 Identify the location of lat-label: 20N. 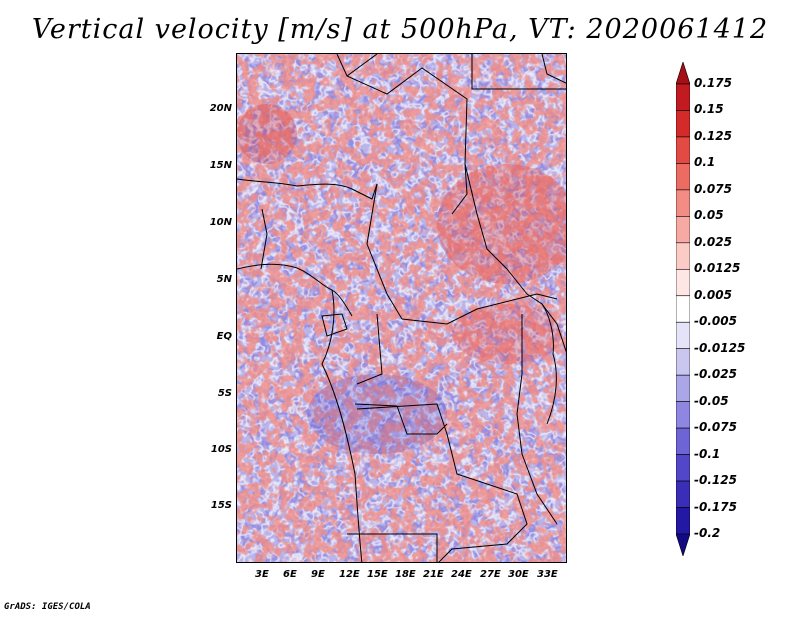
(220, 108).